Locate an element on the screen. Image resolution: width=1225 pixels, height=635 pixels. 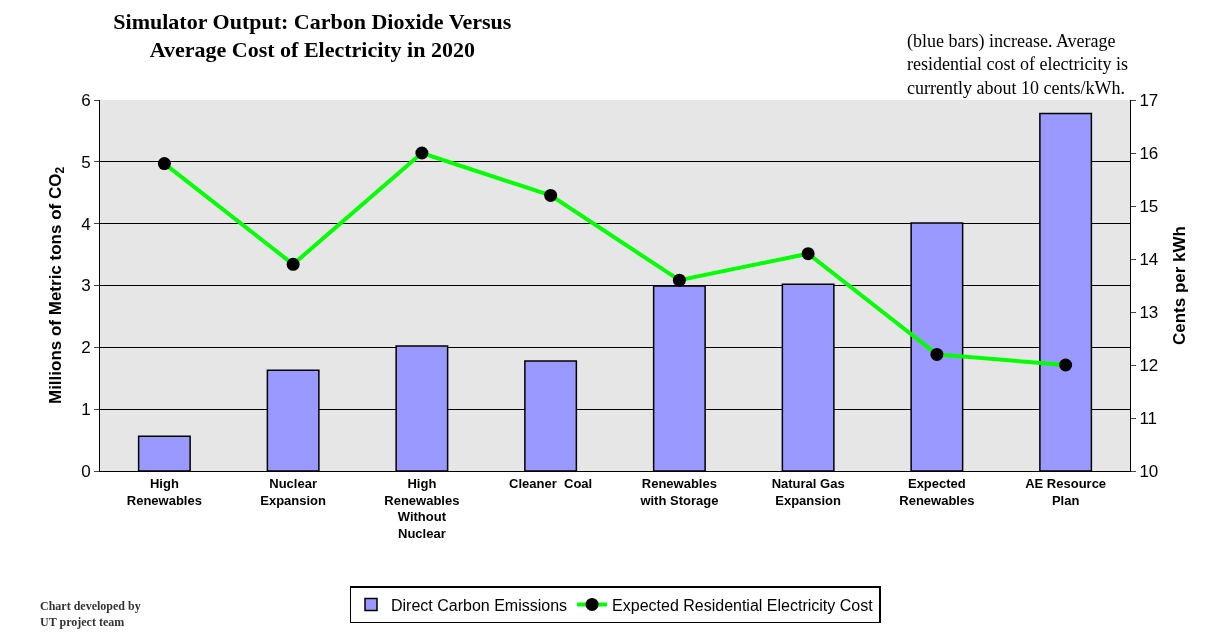
x-tick-label: Expected Renewables is located at coordinates (937, 491).